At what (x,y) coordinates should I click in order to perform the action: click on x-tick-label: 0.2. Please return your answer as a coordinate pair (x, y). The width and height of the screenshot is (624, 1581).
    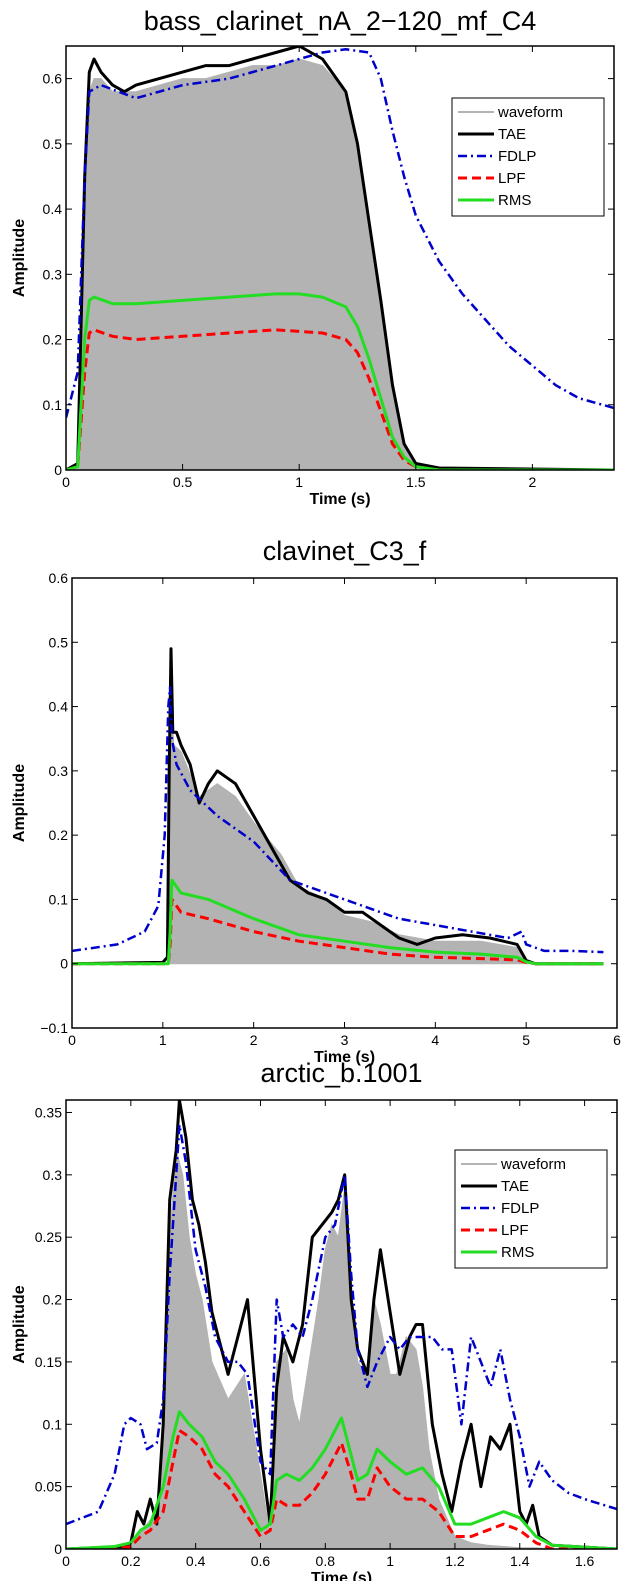
    Looking at the image, I should click on (131, 1561).